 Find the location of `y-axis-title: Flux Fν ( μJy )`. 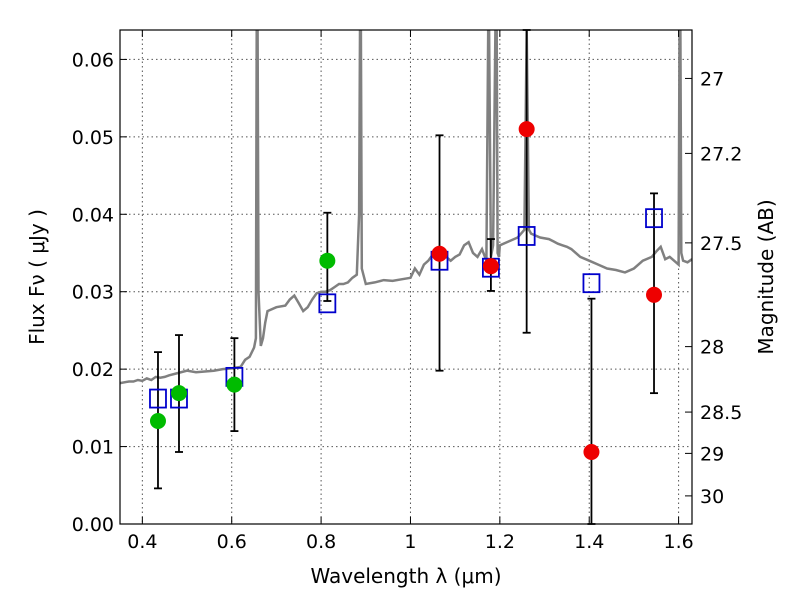

y-axis-title: Flux Fν ( μJy ) is located at coordinates (37, 277).